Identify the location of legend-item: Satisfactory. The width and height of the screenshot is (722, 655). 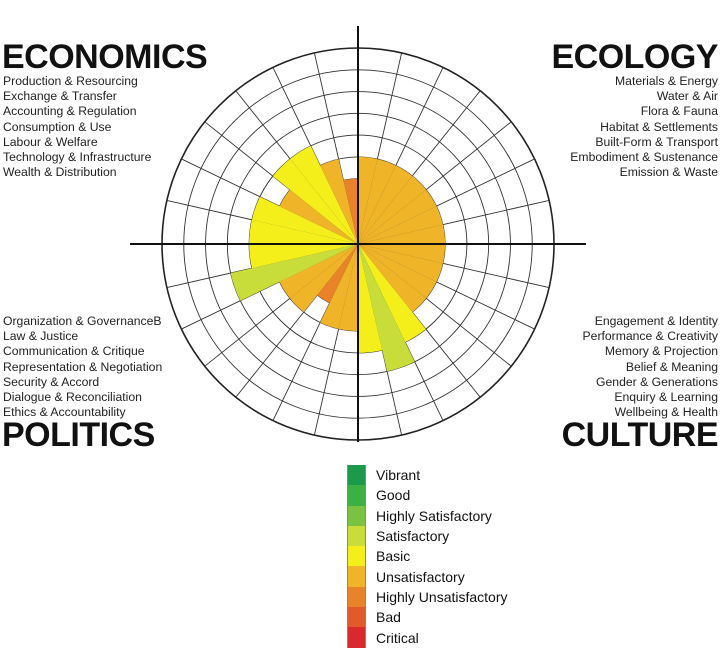
(427, 536).